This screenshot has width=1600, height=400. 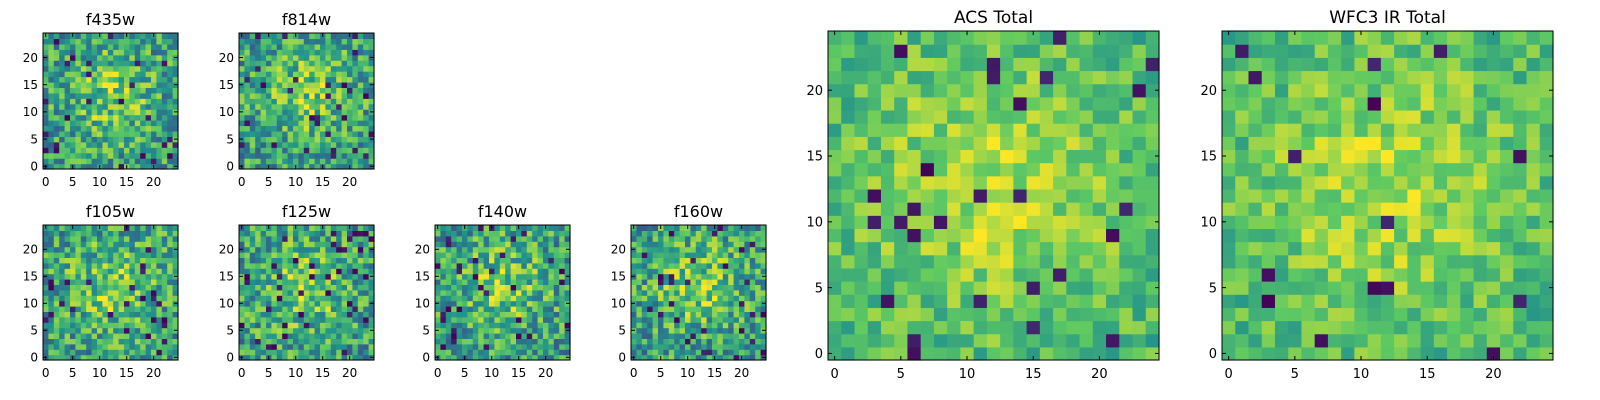 I want to click on x-tick-label: 10, so click(x=295, y=373).